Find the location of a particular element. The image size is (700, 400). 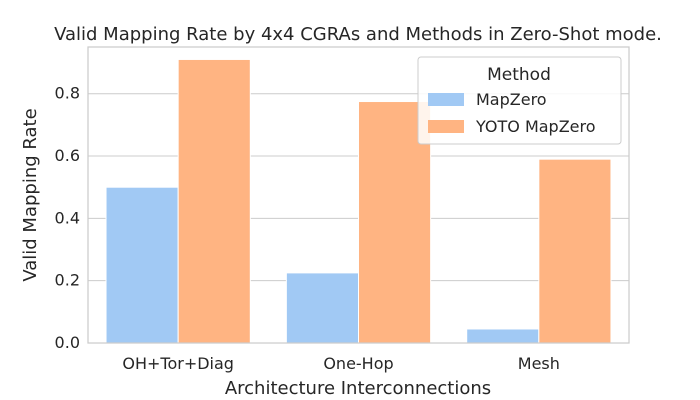

legend: Method MapZero YOTO MapZero is located at coordinates (519, 100).